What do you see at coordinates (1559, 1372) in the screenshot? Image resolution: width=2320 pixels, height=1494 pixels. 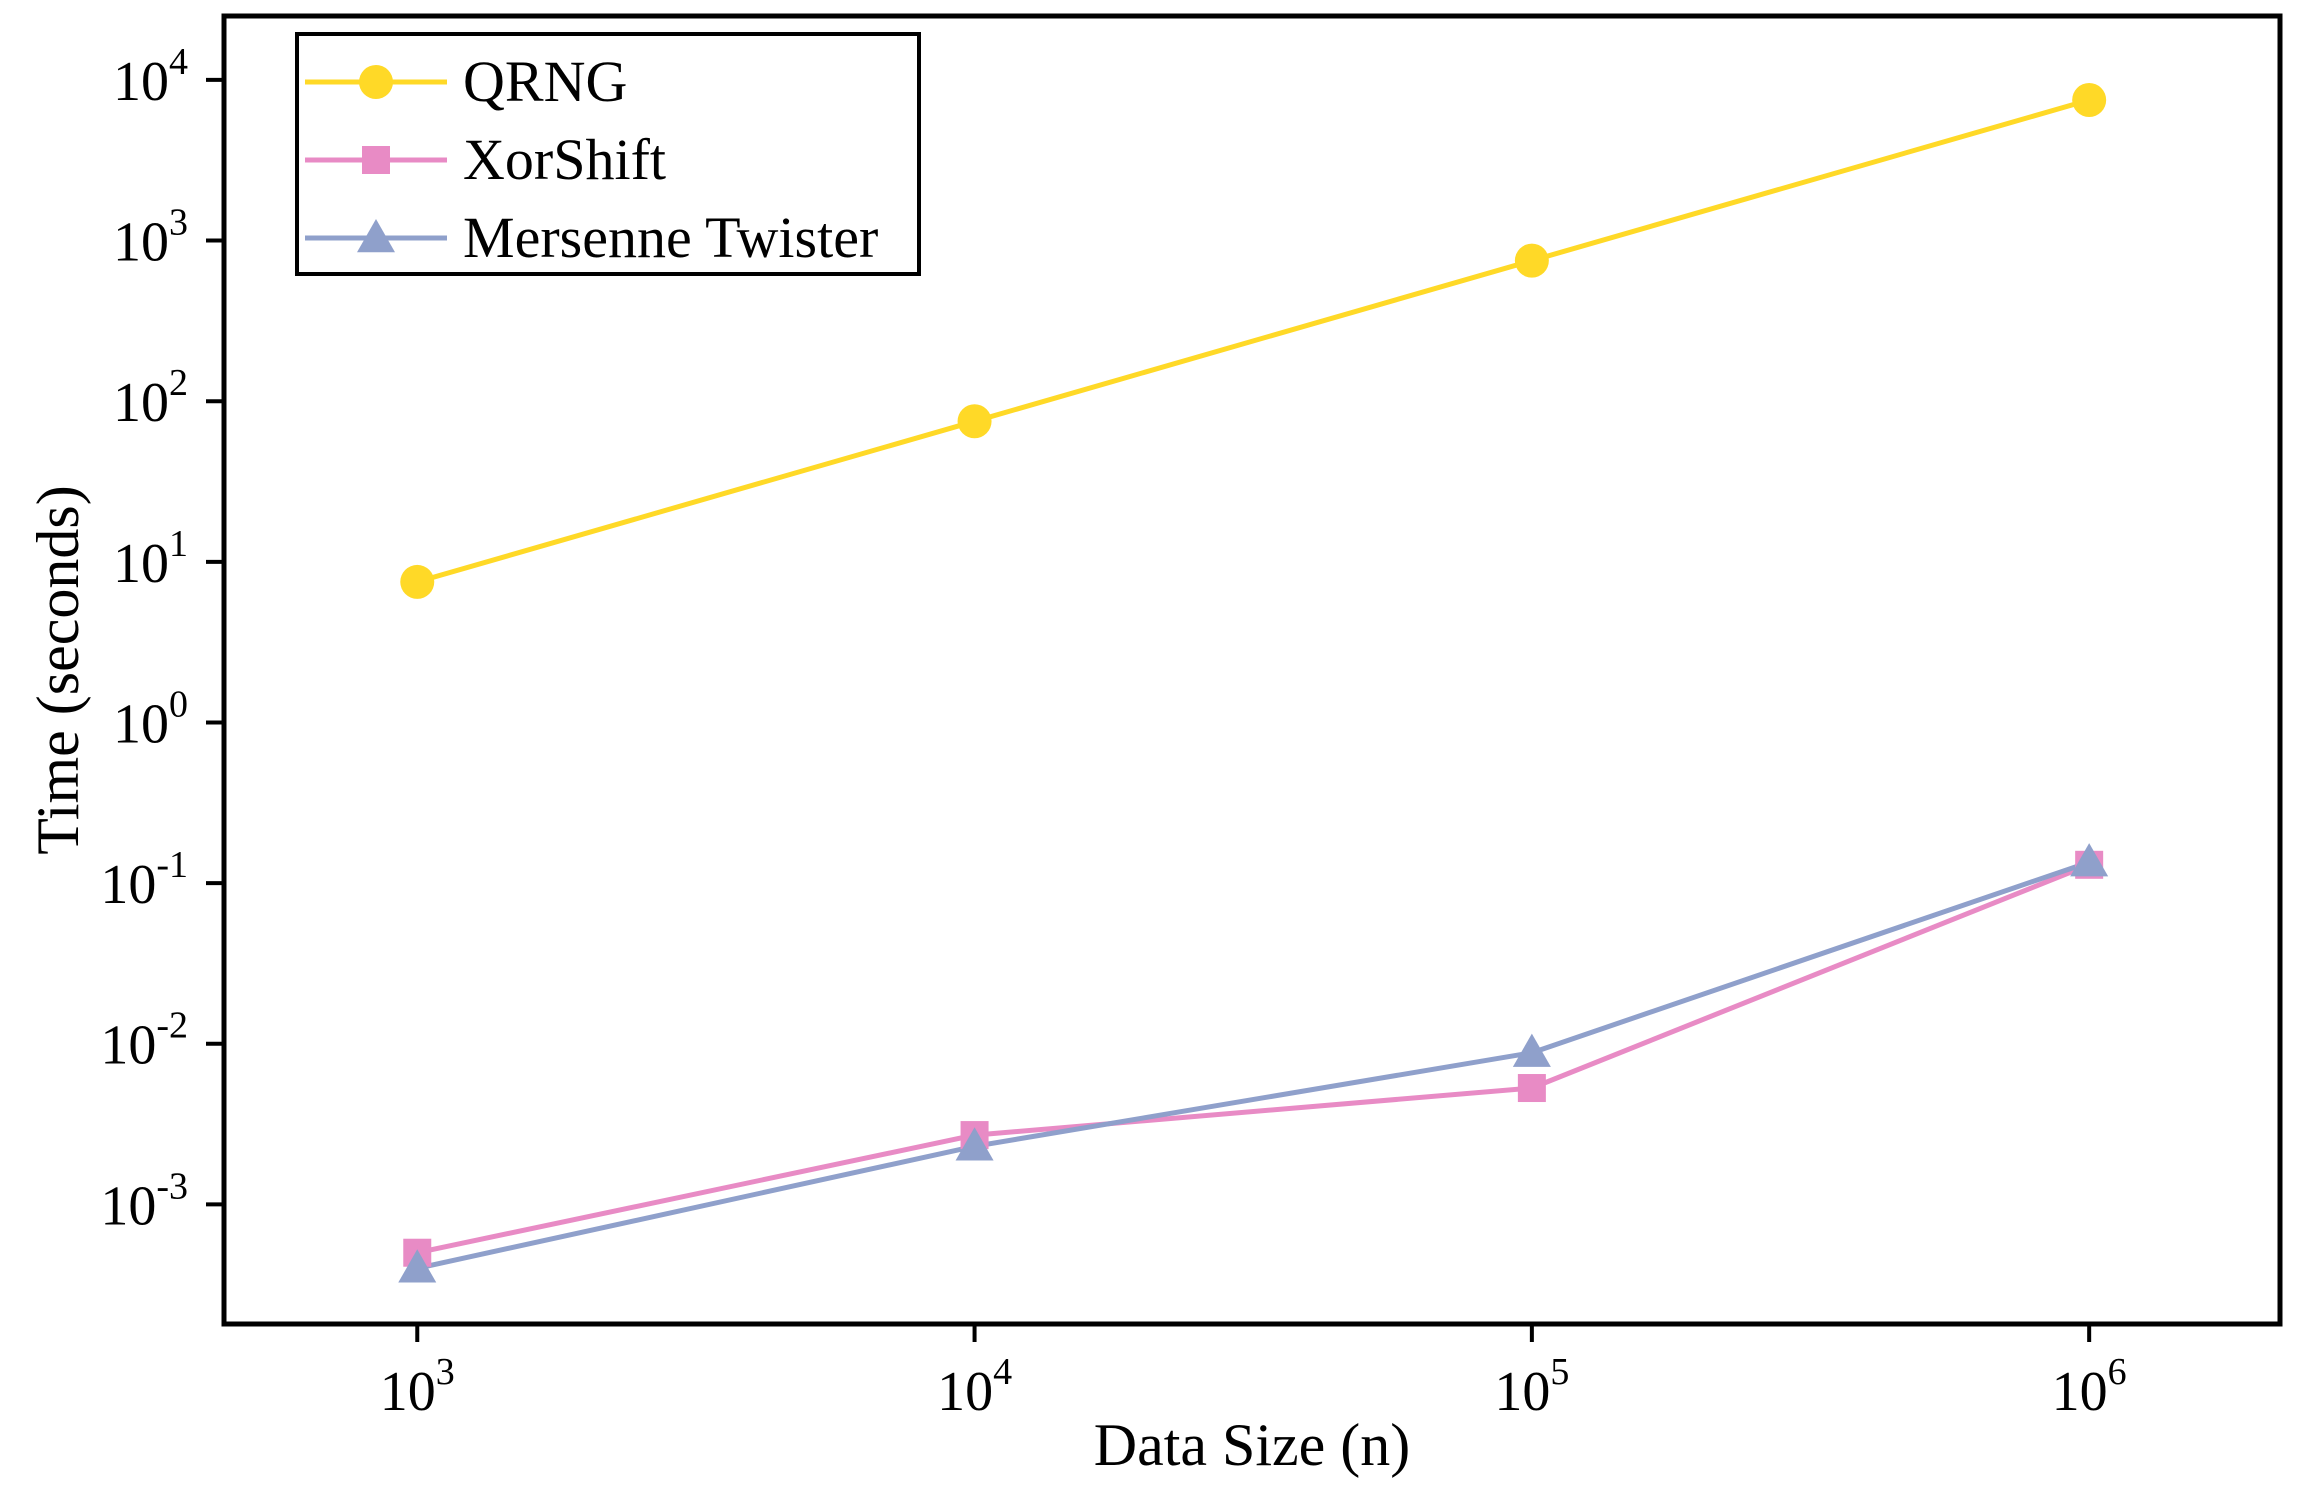 I see `x-tick-label-exponent: 5` at bounding box center [1559, 1372].